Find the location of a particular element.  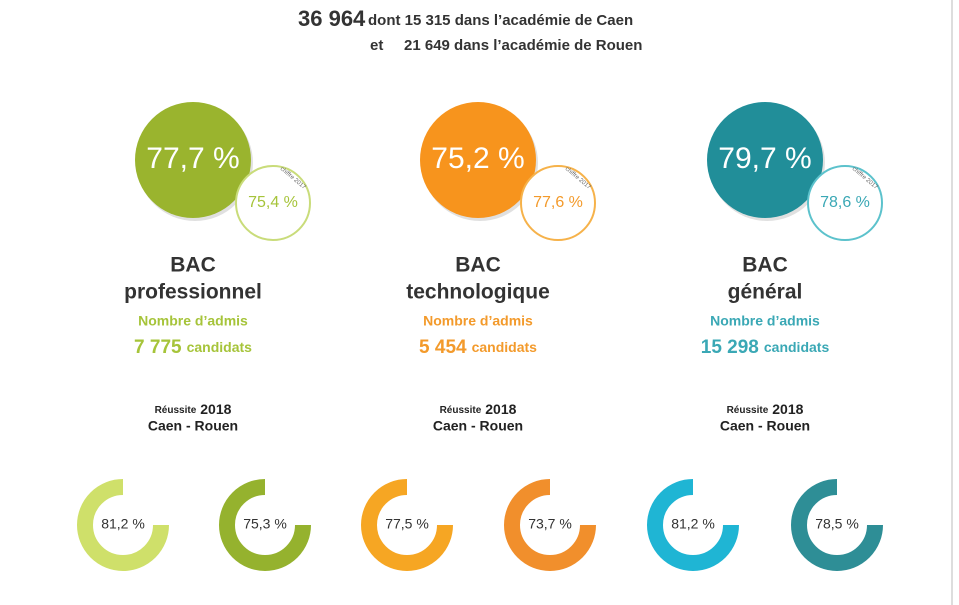

rouen-count: 21 649 dans l’académie de Rouen is located at coordinates (523, 45).